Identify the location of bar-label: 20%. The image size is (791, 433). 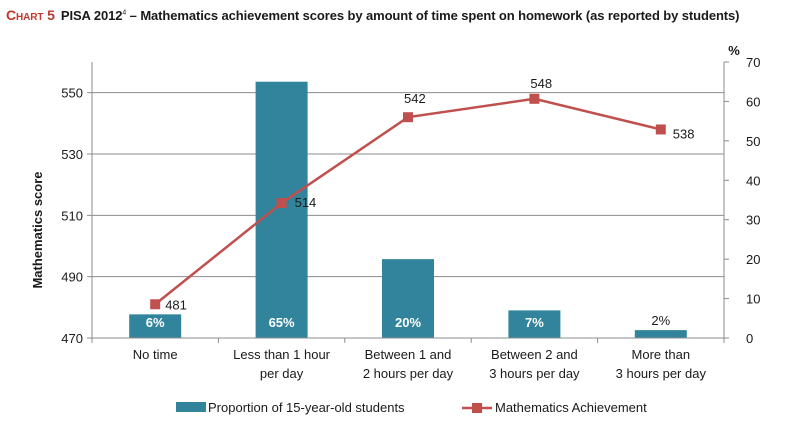
(408, 322).